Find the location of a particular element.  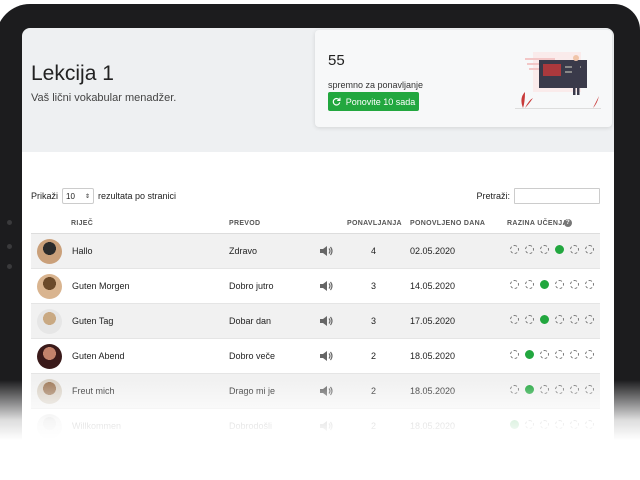

repetitions-cell: 4 is located at coordinates (374, 251).